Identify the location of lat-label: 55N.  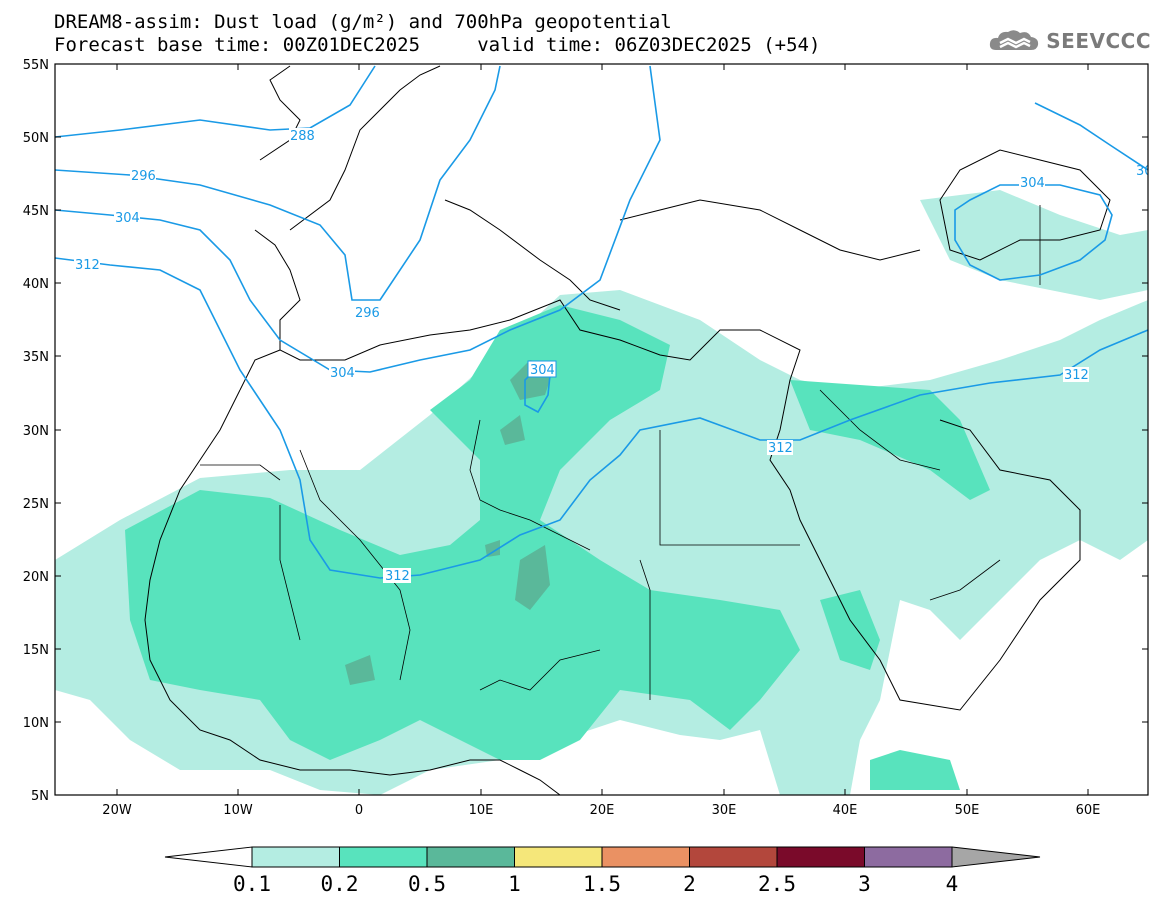
(36, 65).